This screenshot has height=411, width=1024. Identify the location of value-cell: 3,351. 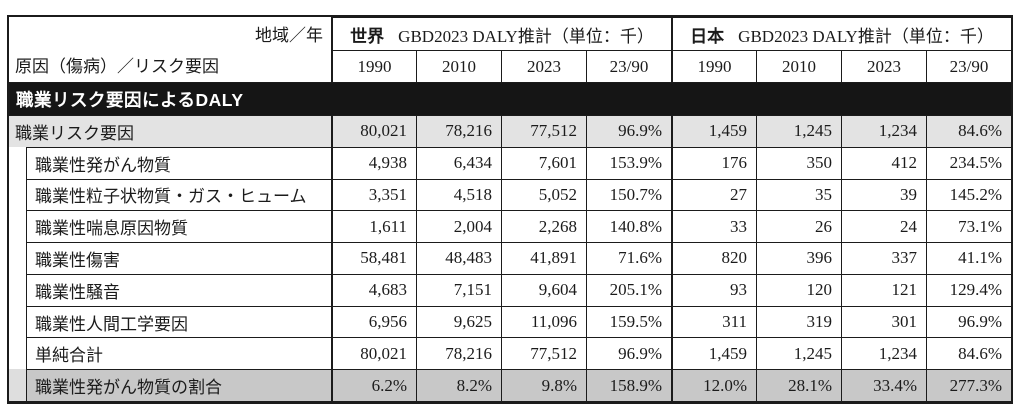
(373, 194).